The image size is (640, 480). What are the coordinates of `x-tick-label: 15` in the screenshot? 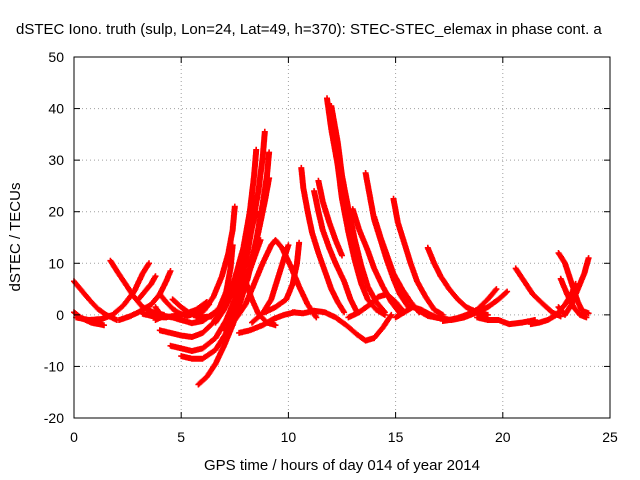 It's located at (396, 437).